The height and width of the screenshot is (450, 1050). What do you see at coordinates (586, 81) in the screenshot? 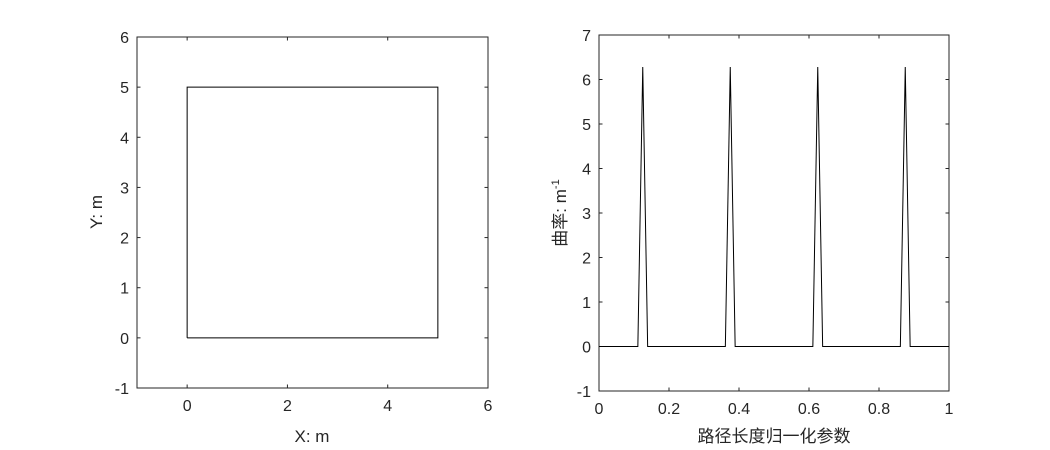
I see `right-y-tick-label: 6` at bounding box center [586, 81].